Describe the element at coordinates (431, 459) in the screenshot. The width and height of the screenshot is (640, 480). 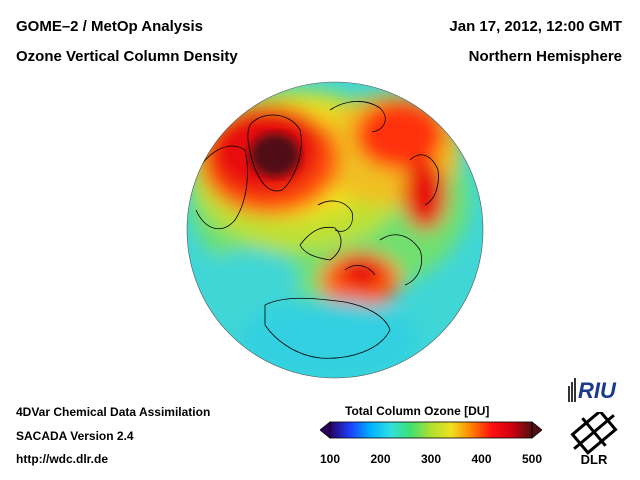
I see `colorbar-tick: 300` at that location.